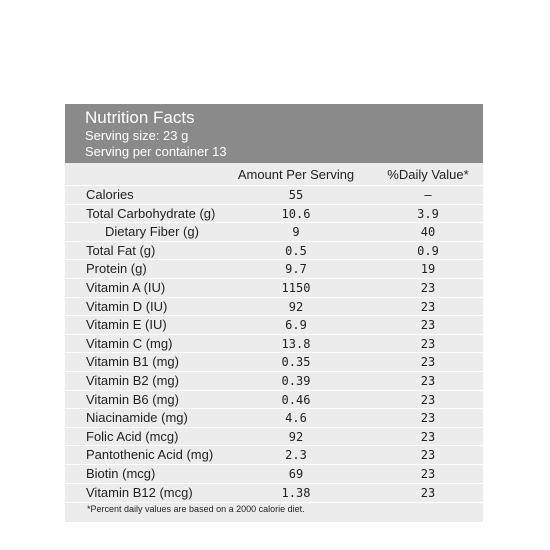 The height and width of the screenshot is (550, 550). Describe the element at coordinates (127, 306) in the screenshot. I see `nutrient-name: Vitamin D (IU)` at that location.